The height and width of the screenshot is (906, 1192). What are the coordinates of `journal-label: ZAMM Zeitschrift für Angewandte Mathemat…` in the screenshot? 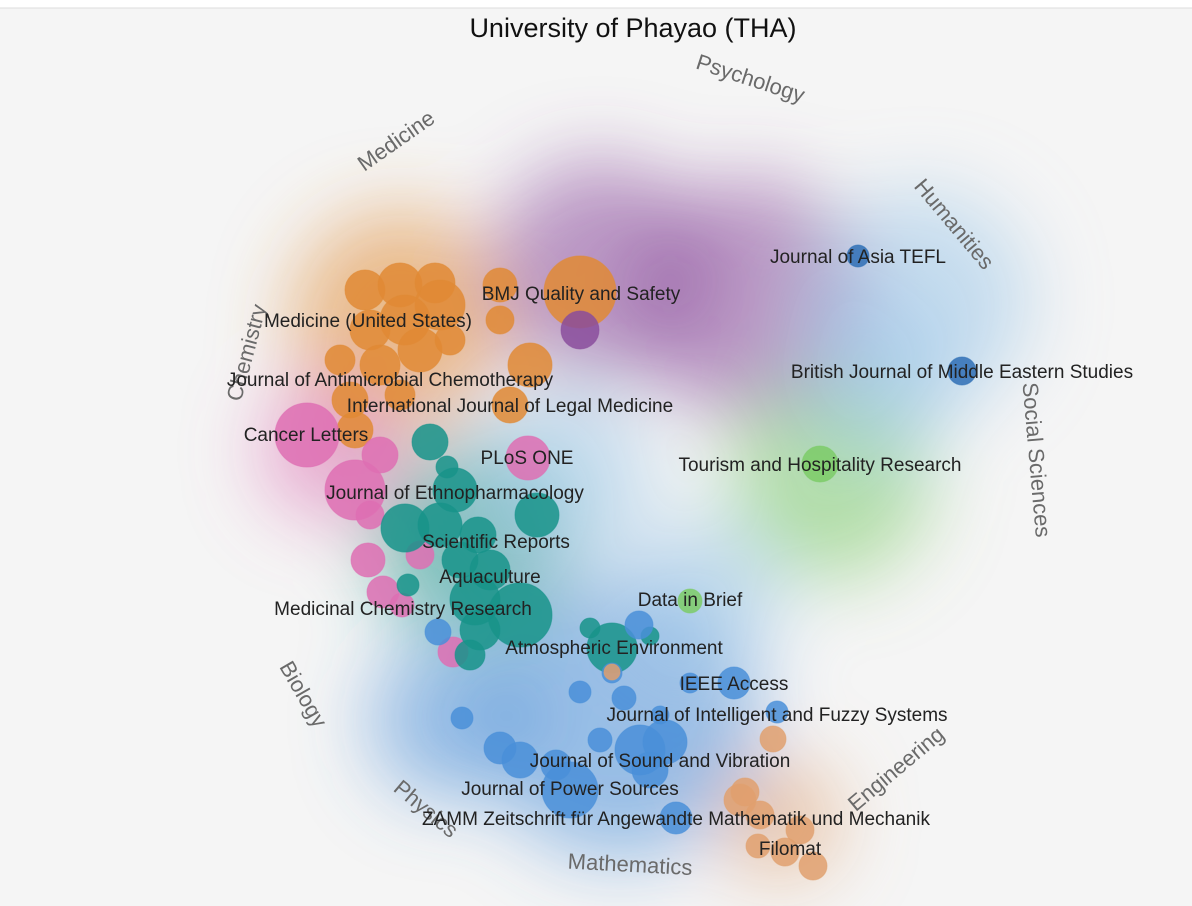 It's located at (676, 819).